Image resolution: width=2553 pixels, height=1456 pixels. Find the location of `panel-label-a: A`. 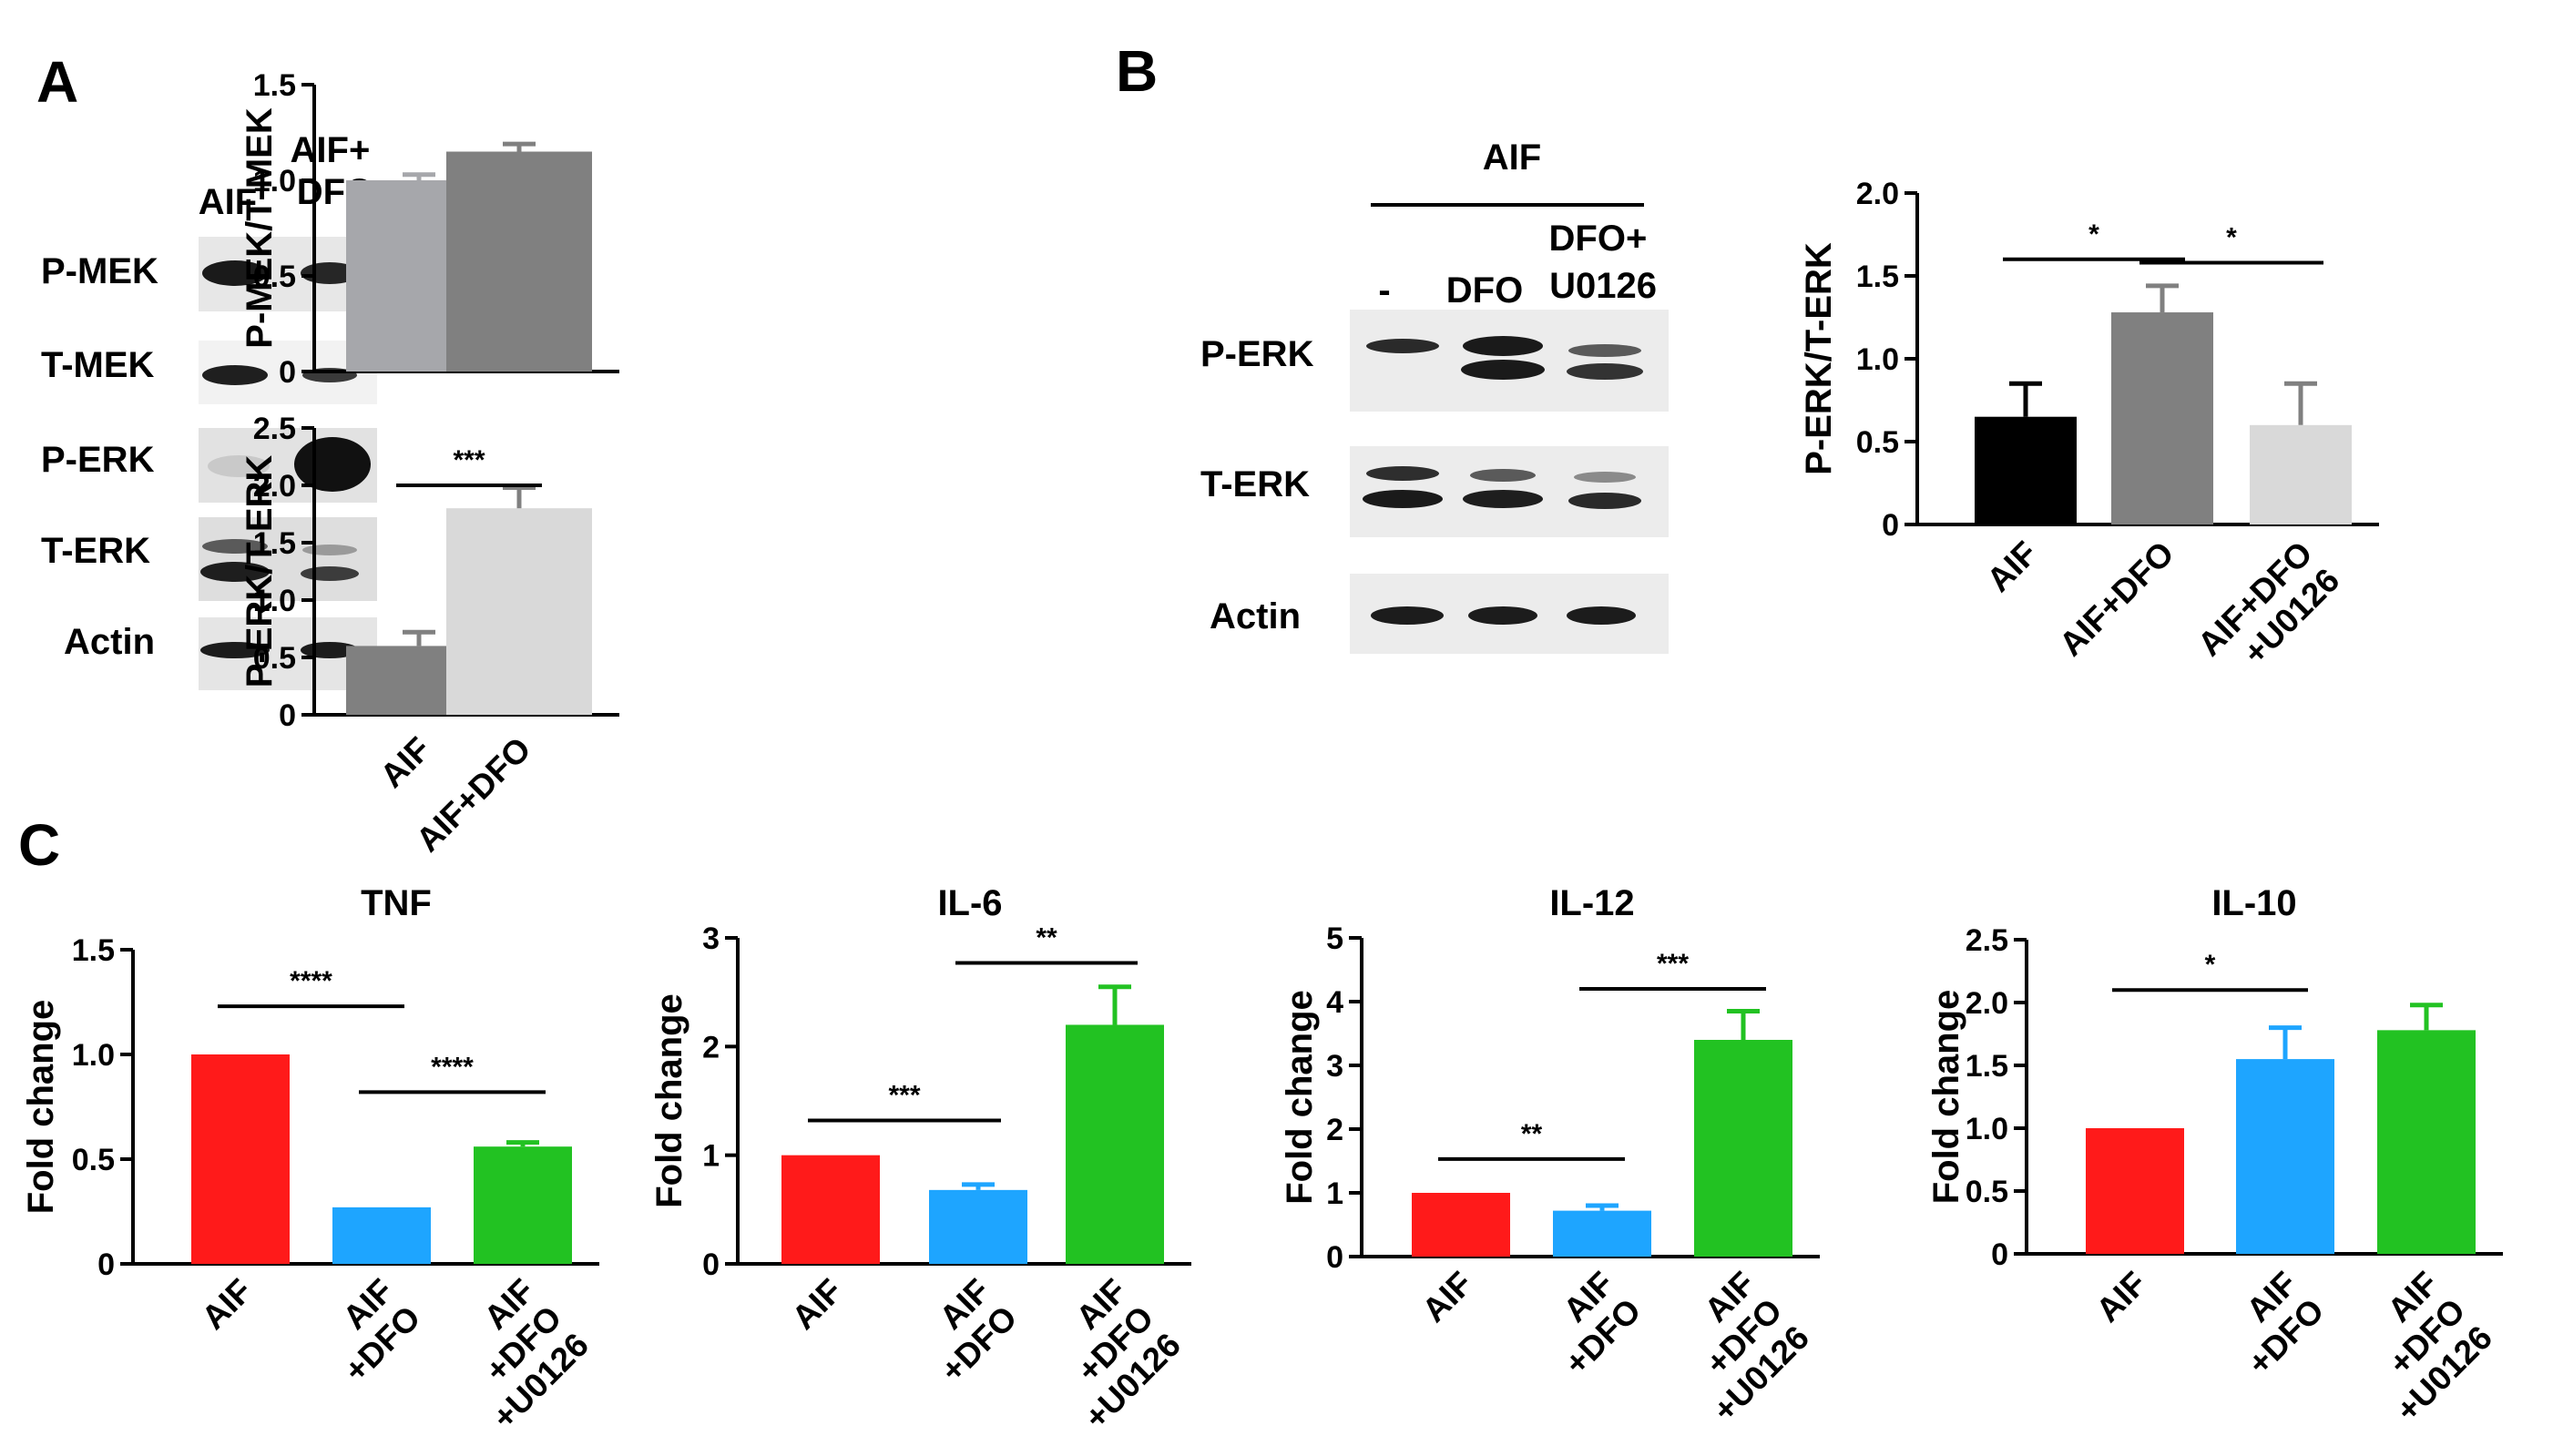

panel-label-a: A is located at coordinates (57, 82).